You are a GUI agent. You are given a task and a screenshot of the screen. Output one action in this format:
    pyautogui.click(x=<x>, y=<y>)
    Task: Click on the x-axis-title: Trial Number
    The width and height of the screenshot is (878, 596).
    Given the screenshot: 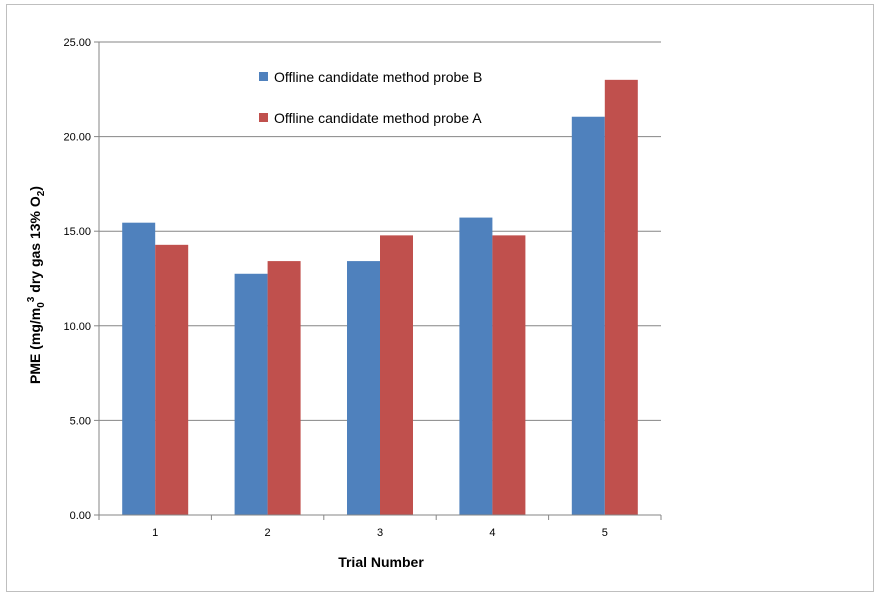 What is the action you would take?
    pyautogui.click(x=381, y=562)
    